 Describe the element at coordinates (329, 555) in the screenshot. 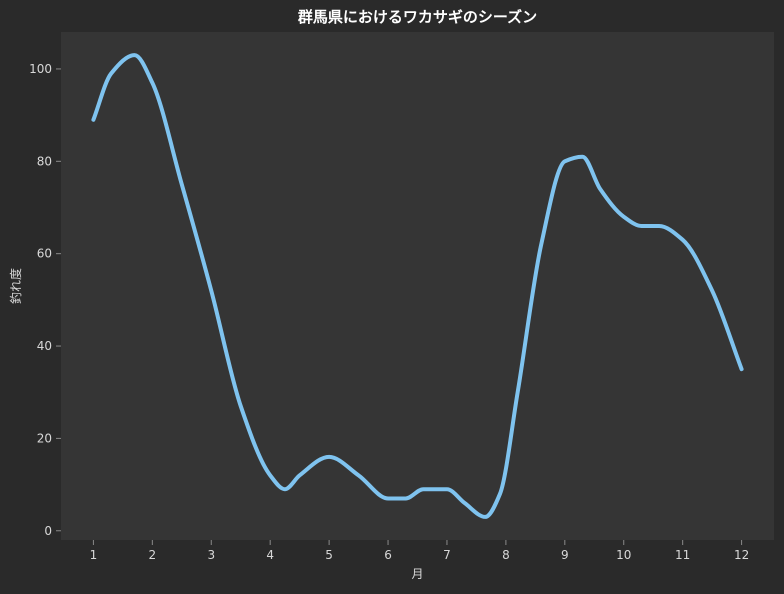

I see `x-tick-label: 5` at that location.